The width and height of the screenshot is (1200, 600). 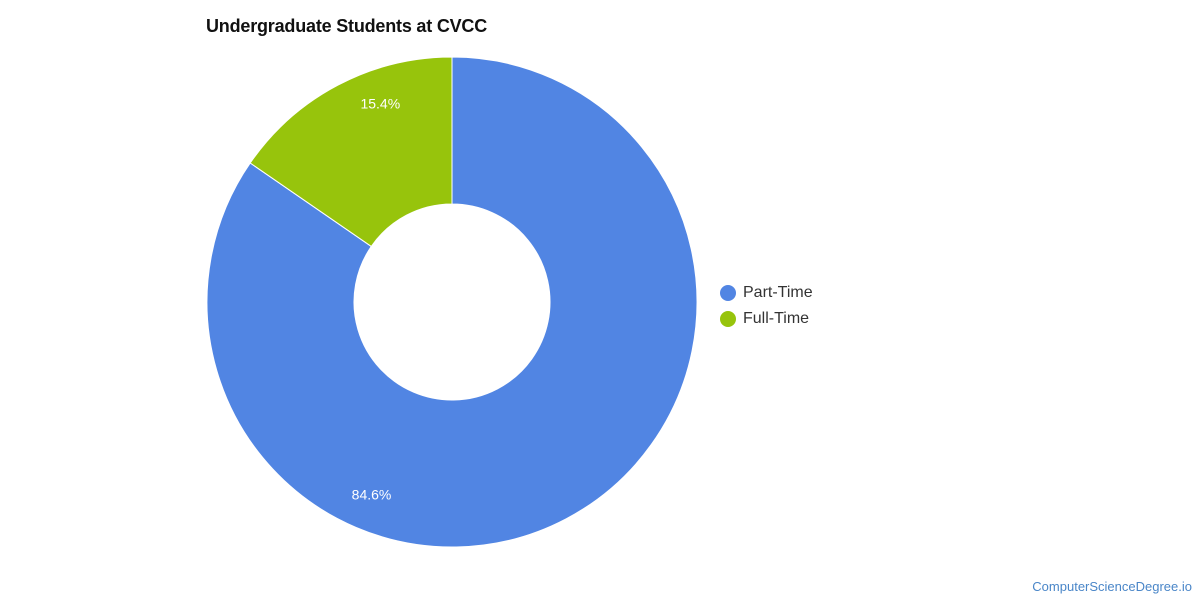 What do you see at coordinates (347, 26) in the screenshot?
I see `chart-title: Undergraduate Students at CVCC` at bounding box center [347, 26].